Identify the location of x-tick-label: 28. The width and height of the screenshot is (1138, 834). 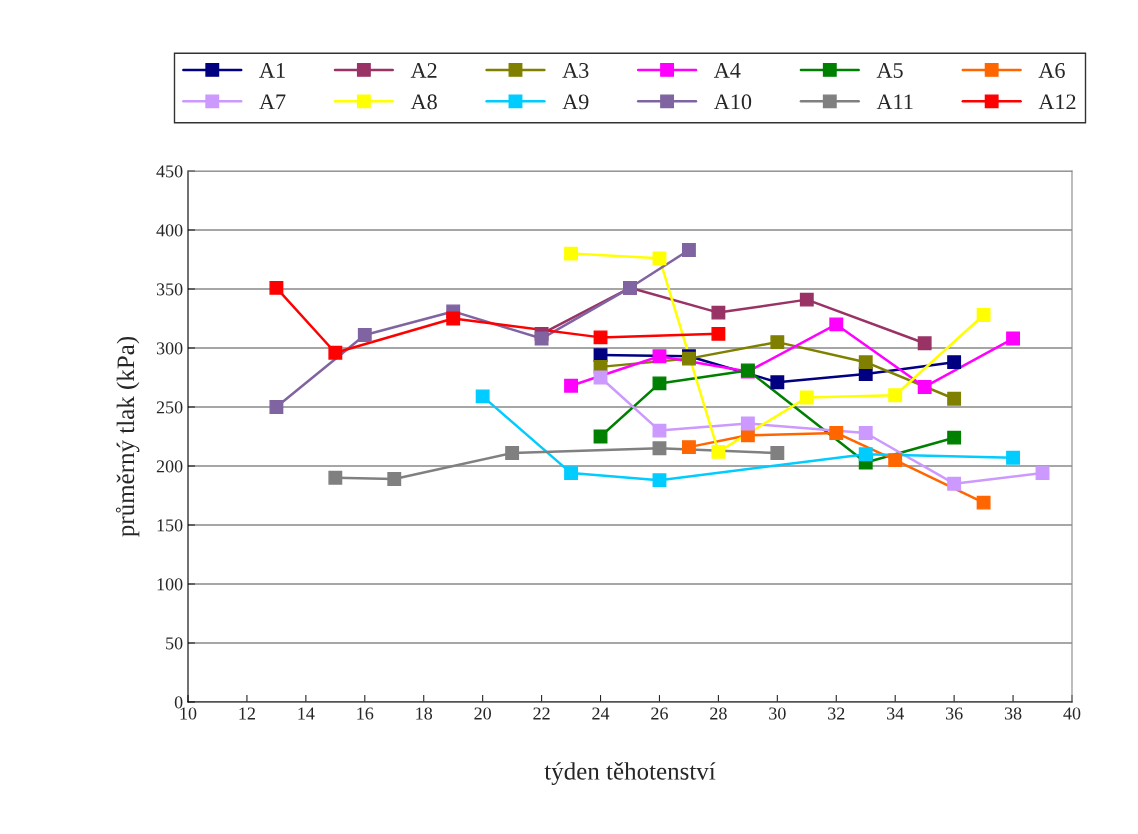
(718, 713).